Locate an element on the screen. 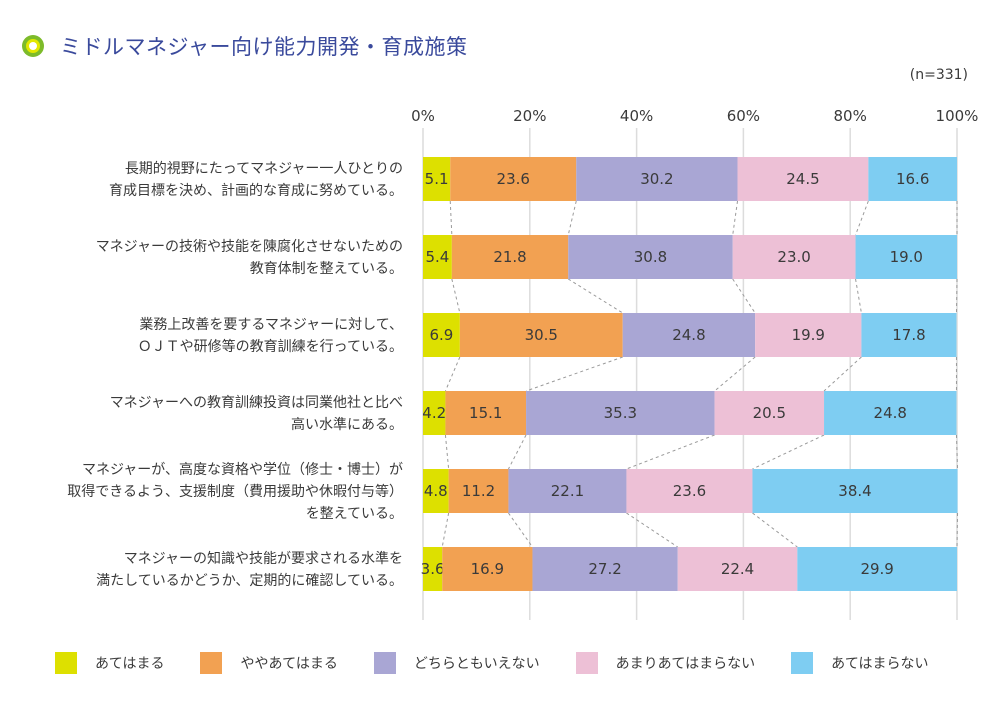 The height and width of the screenshot is (720, 1000). x-tick-label: 60% is located at coordinates (743, 116).